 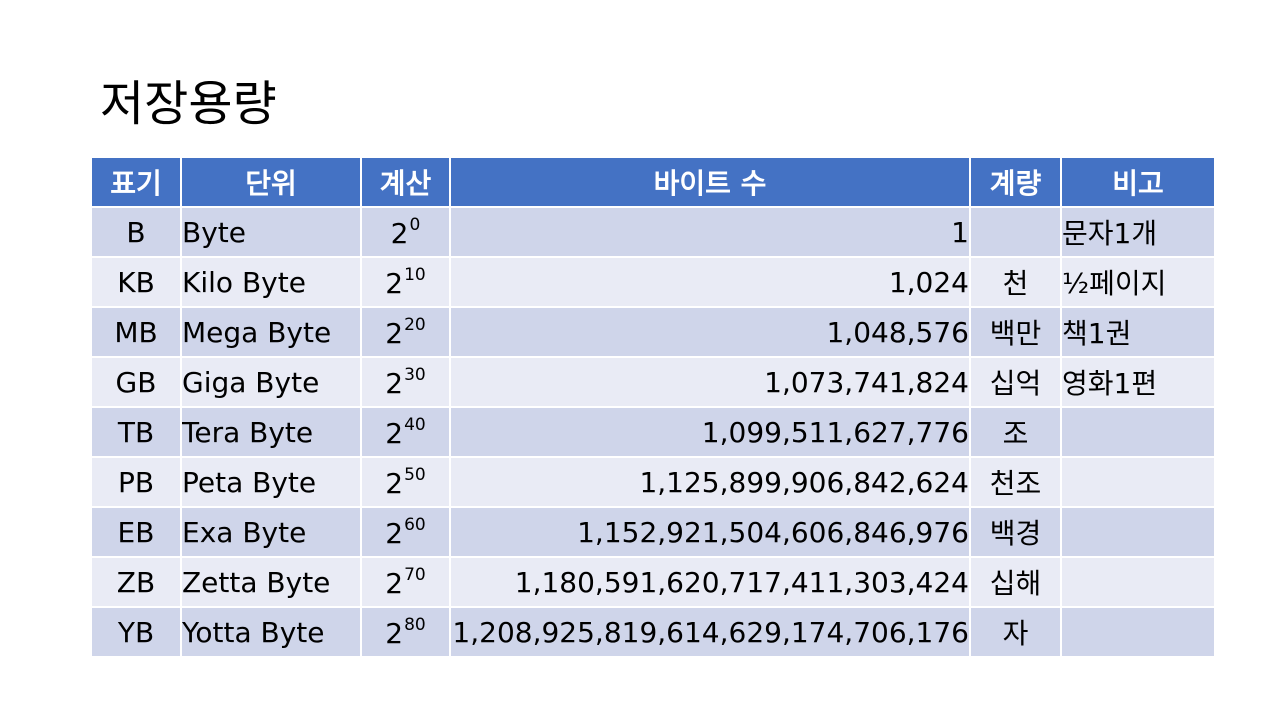 What do you see at coordinates (1016, 432) in the screenshot?
I see `cell-amount: 조` at bounding box center [1016, 432].